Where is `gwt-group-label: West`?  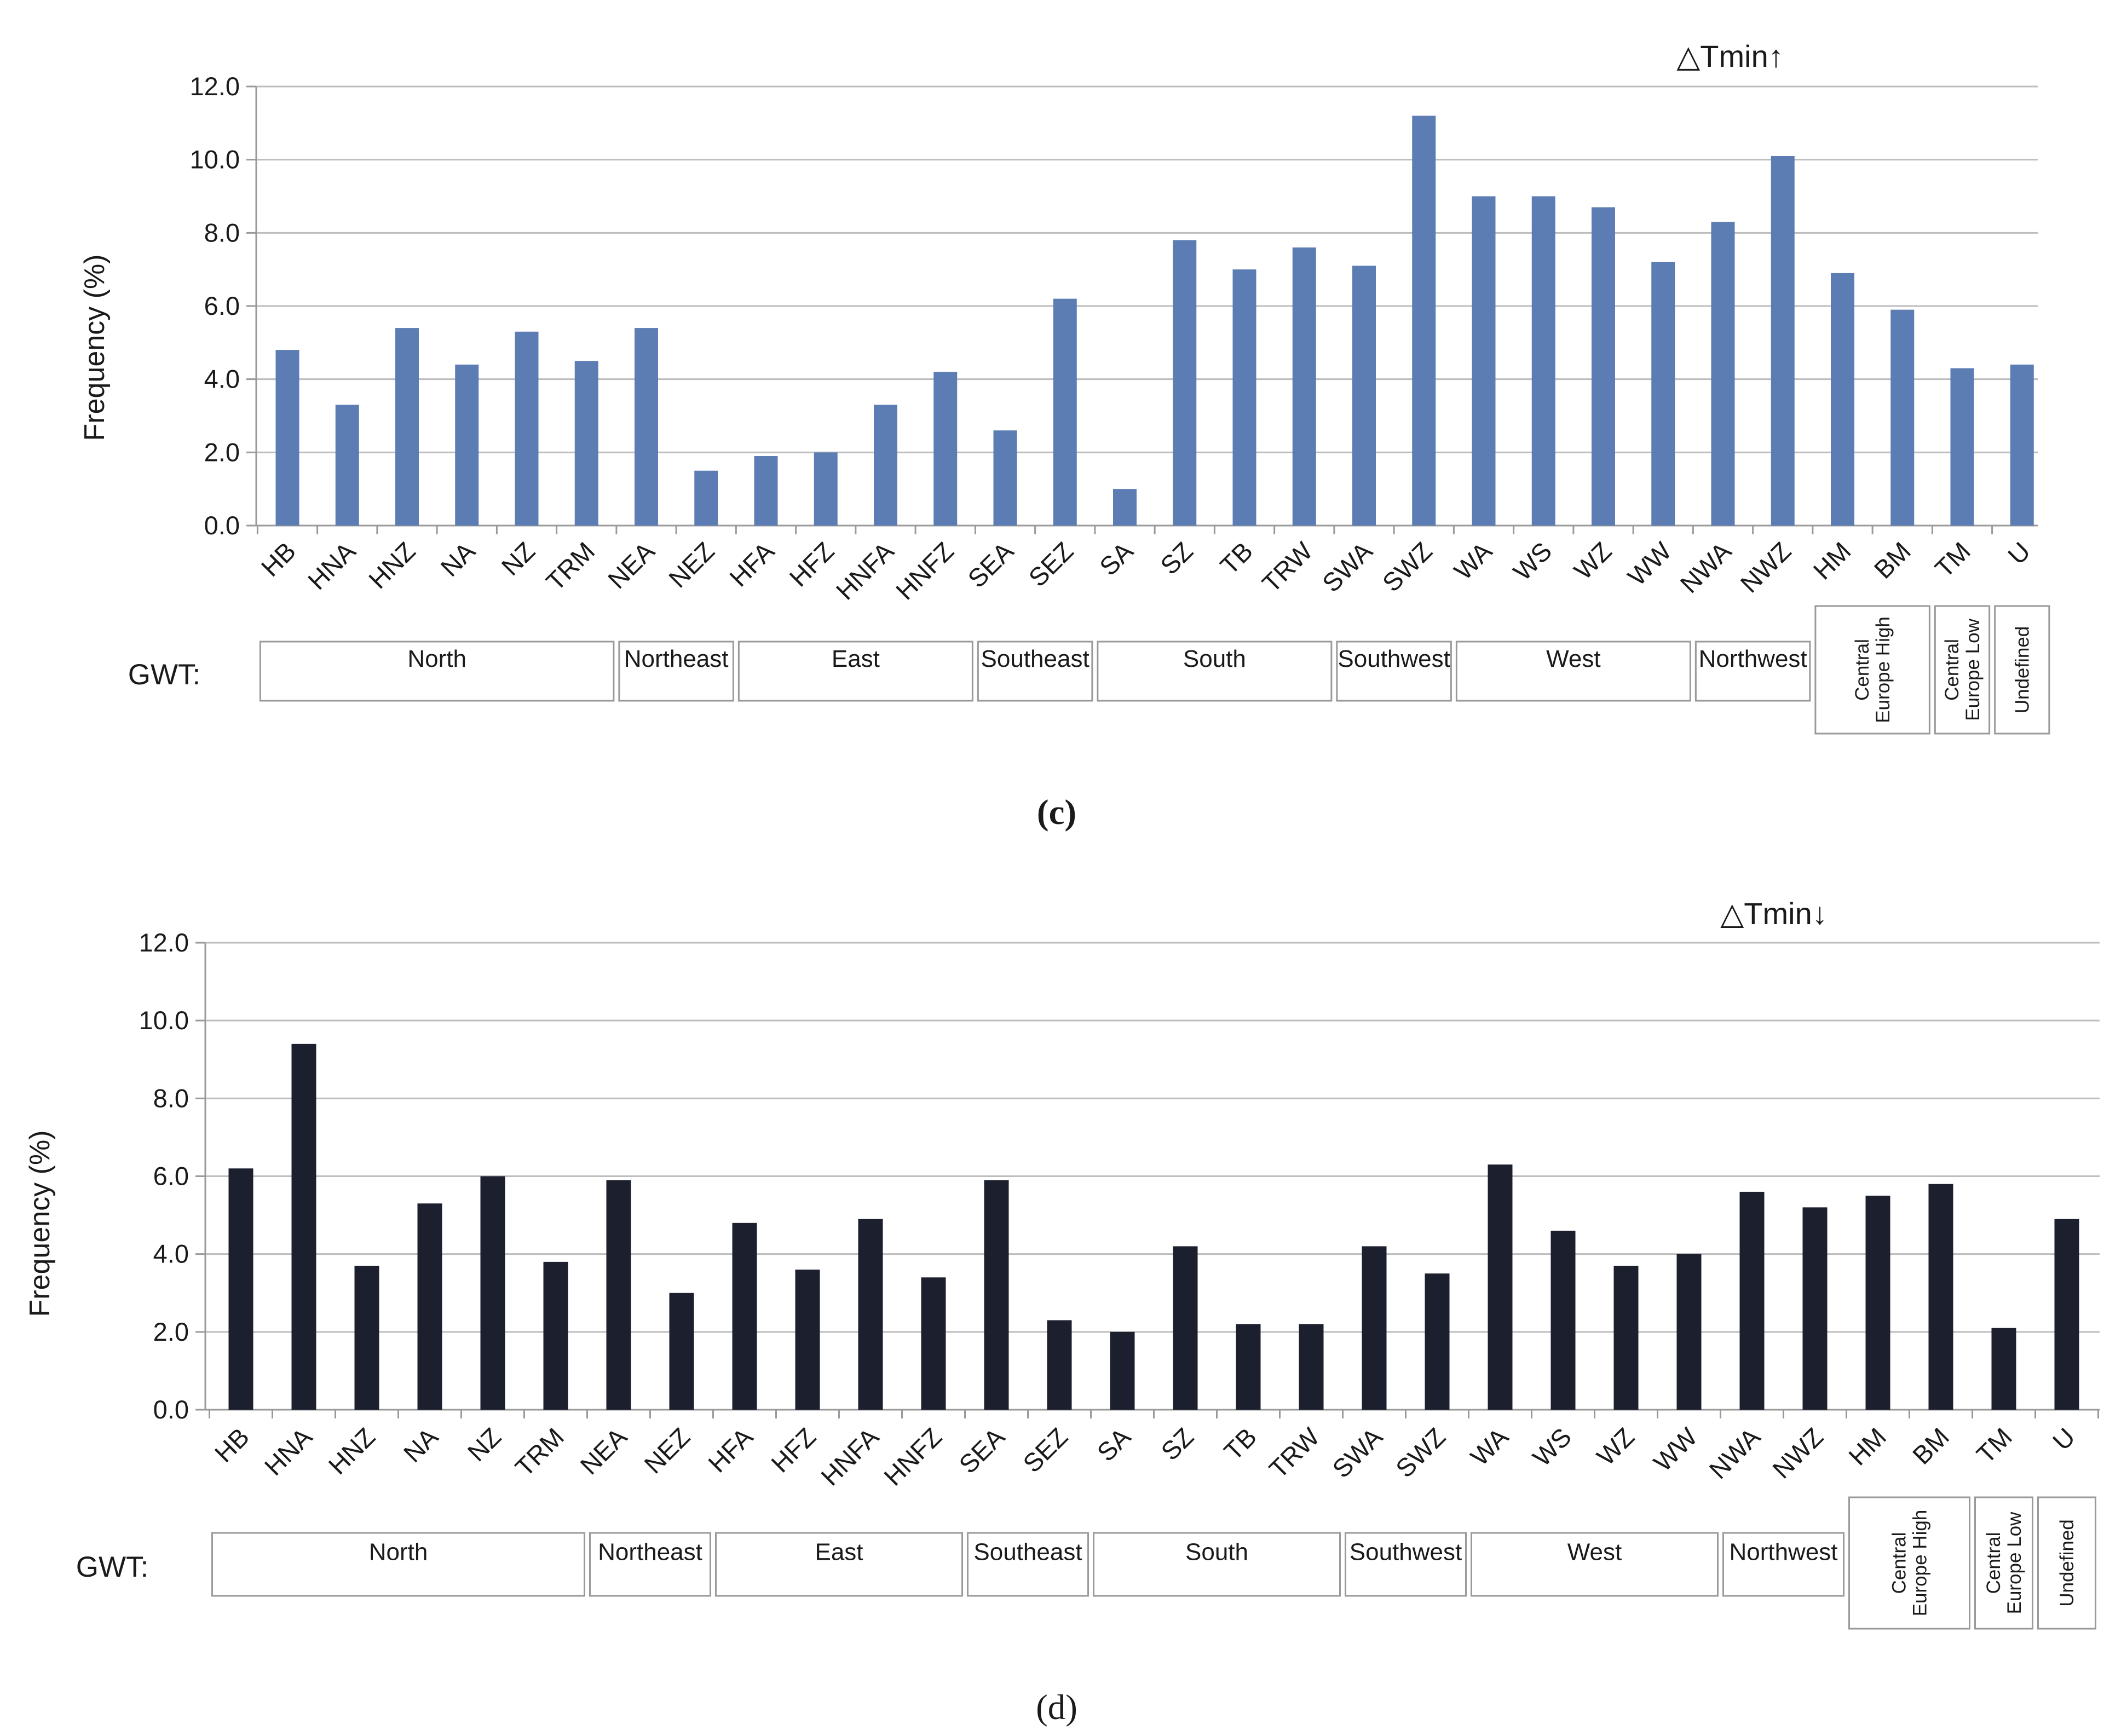
gwt-group-label: West is located at coordinates (1573, 659).